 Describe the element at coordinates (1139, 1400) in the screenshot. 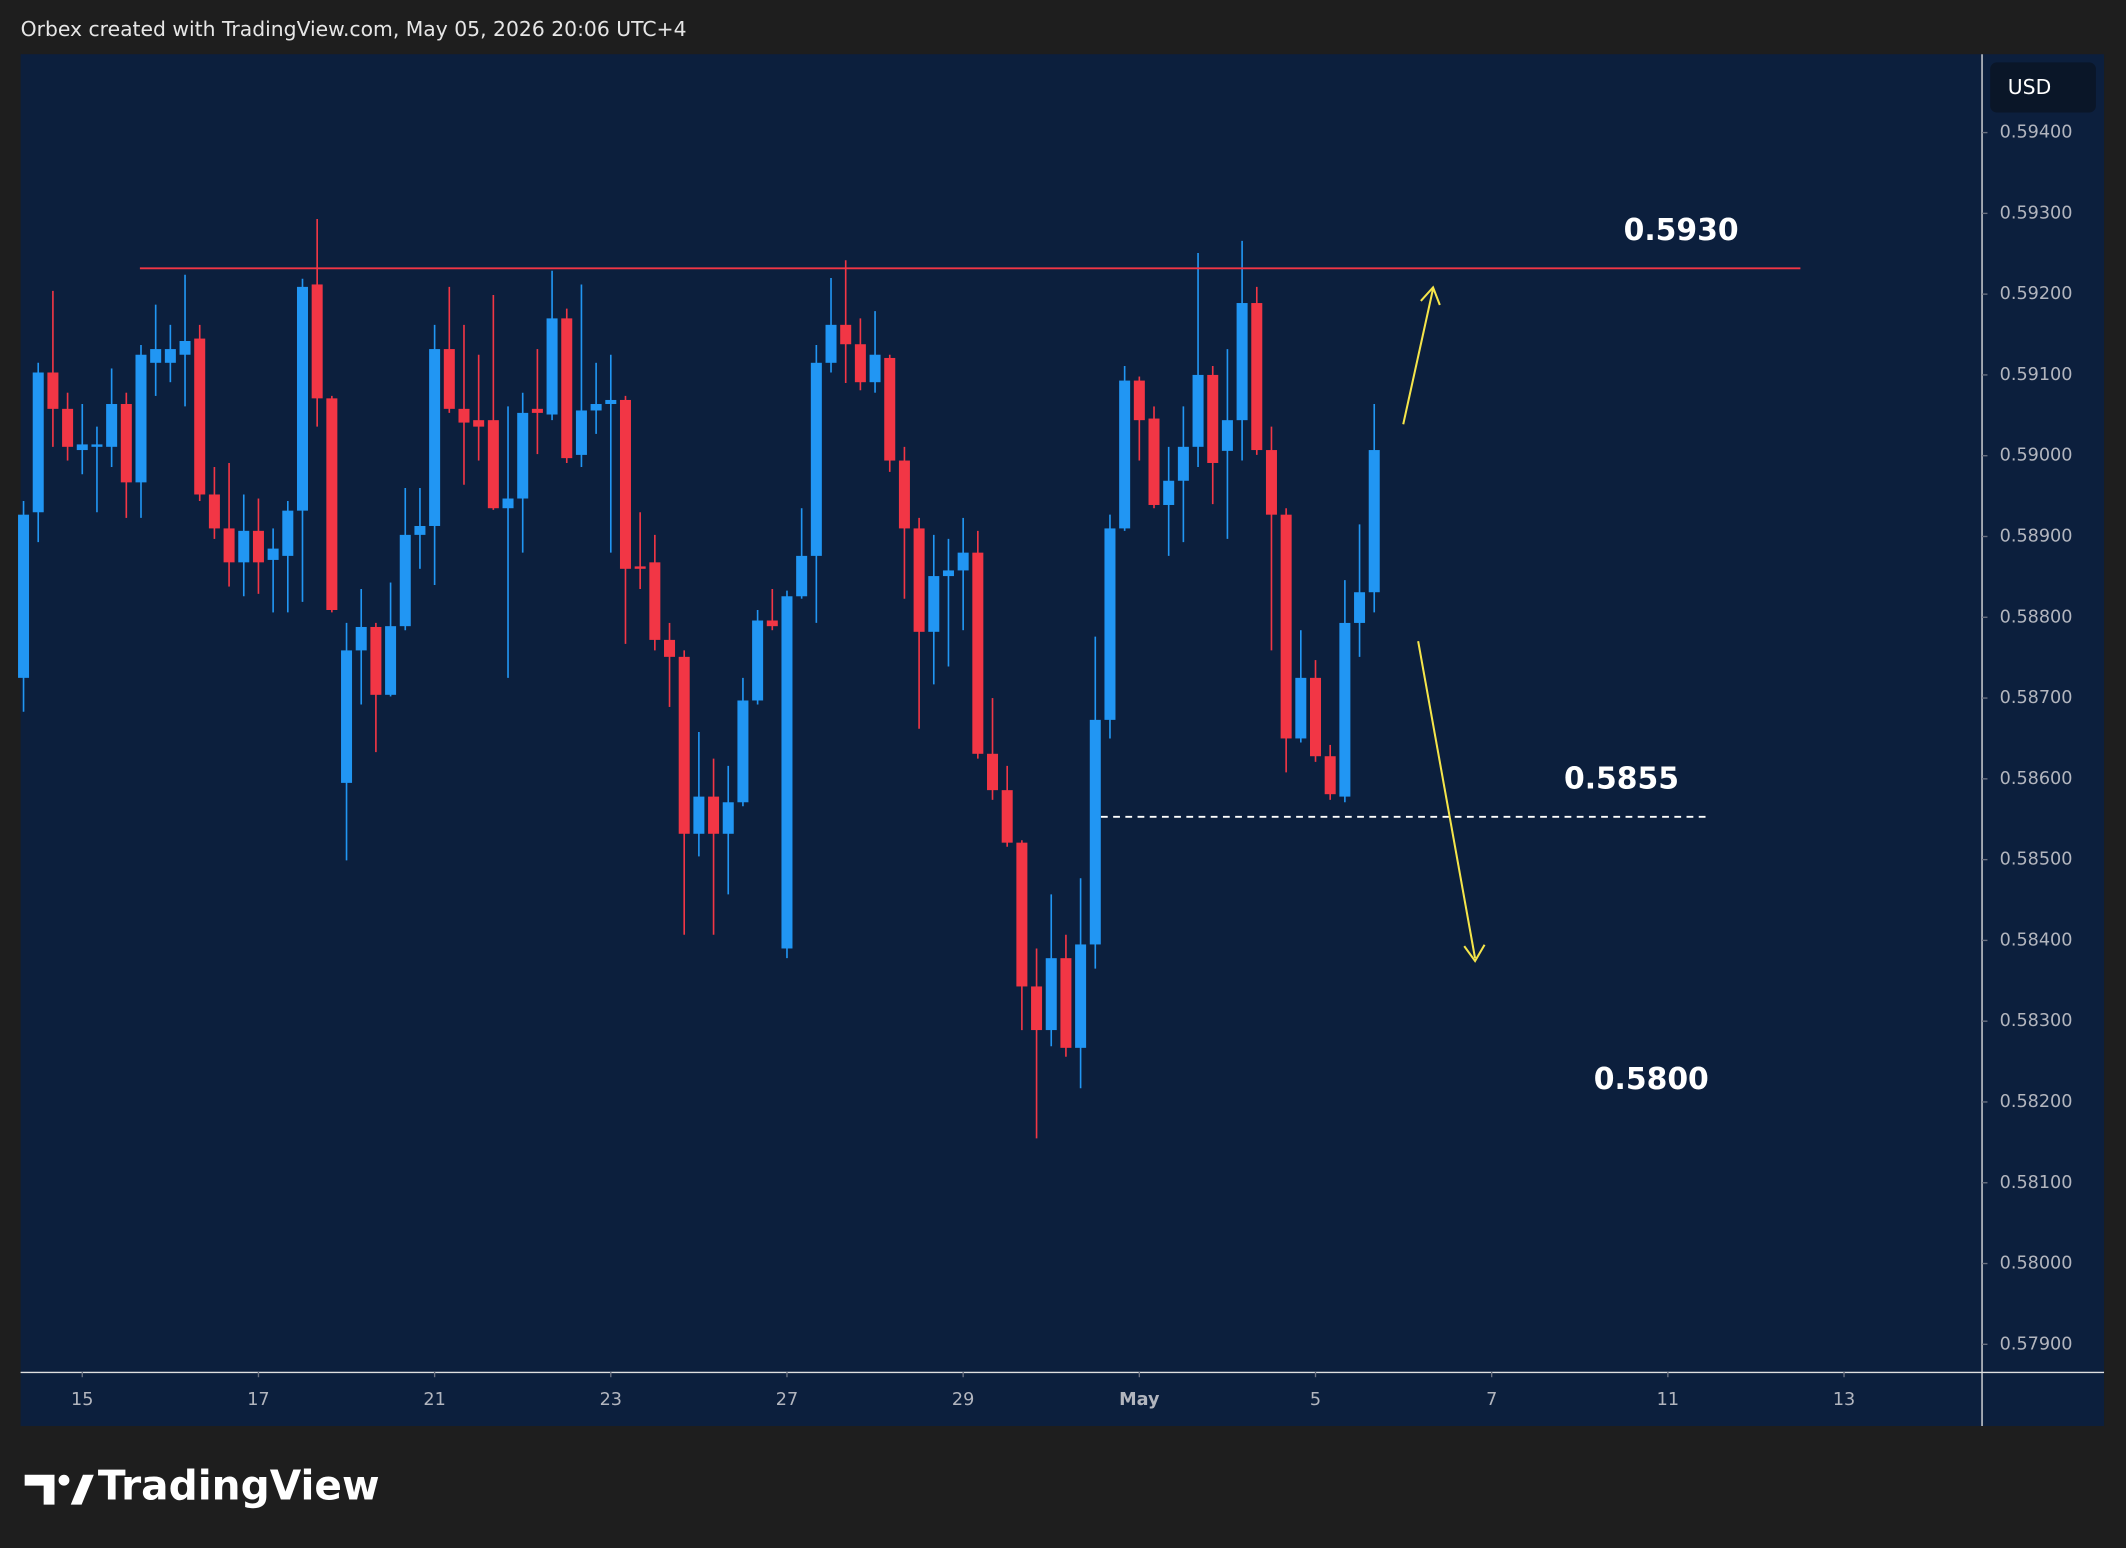

I see `x-tick-label: May` at that location.